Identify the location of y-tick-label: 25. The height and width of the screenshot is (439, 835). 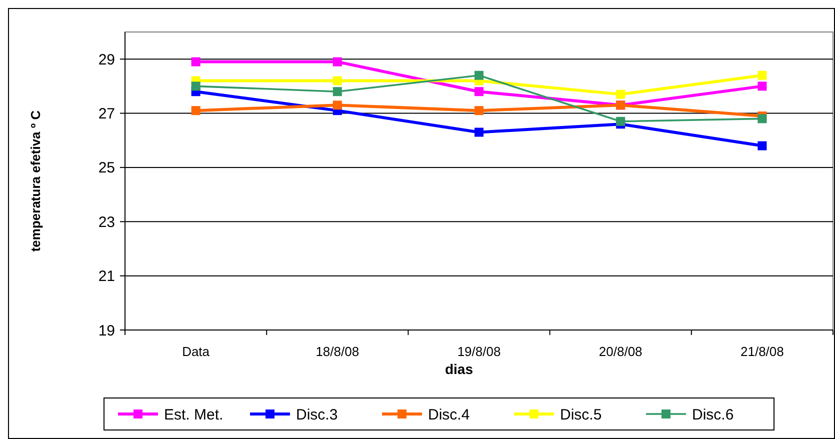
(106, 168).